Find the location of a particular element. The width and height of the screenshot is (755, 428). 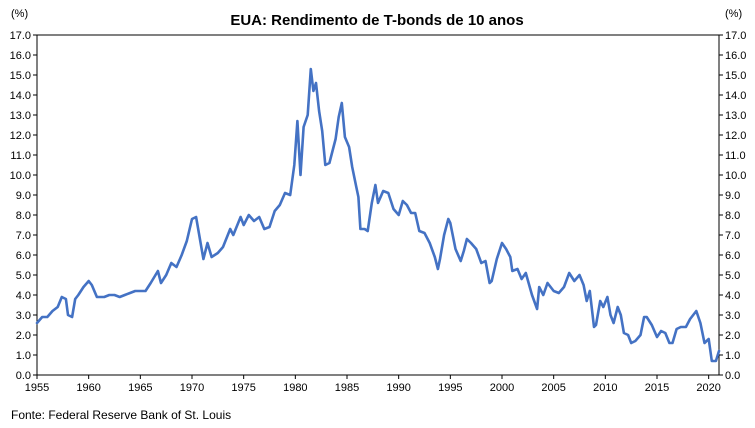

left-y-tick-label: 11.0 is located at coordinates (20, 156).